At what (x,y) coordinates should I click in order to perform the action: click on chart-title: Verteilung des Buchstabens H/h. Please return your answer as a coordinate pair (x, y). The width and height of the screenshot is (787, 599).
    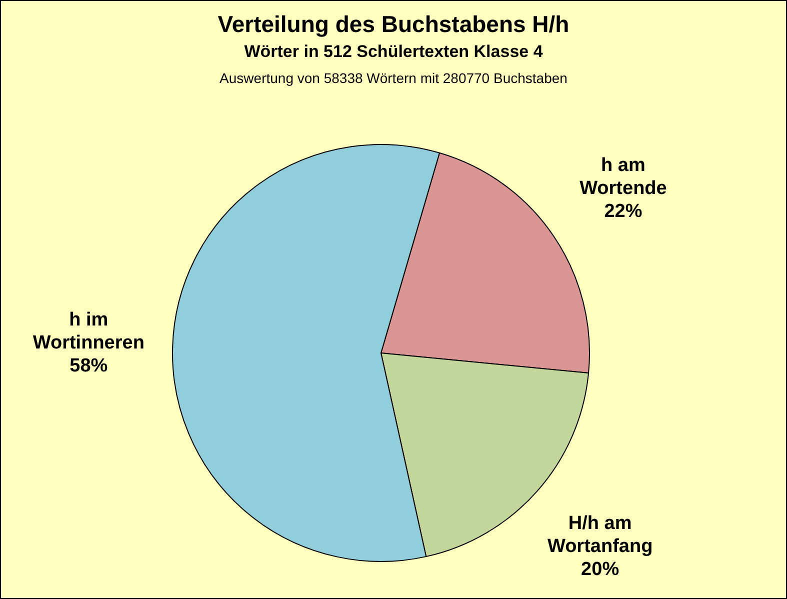
    Looking at the image, I should click on (393, 24).